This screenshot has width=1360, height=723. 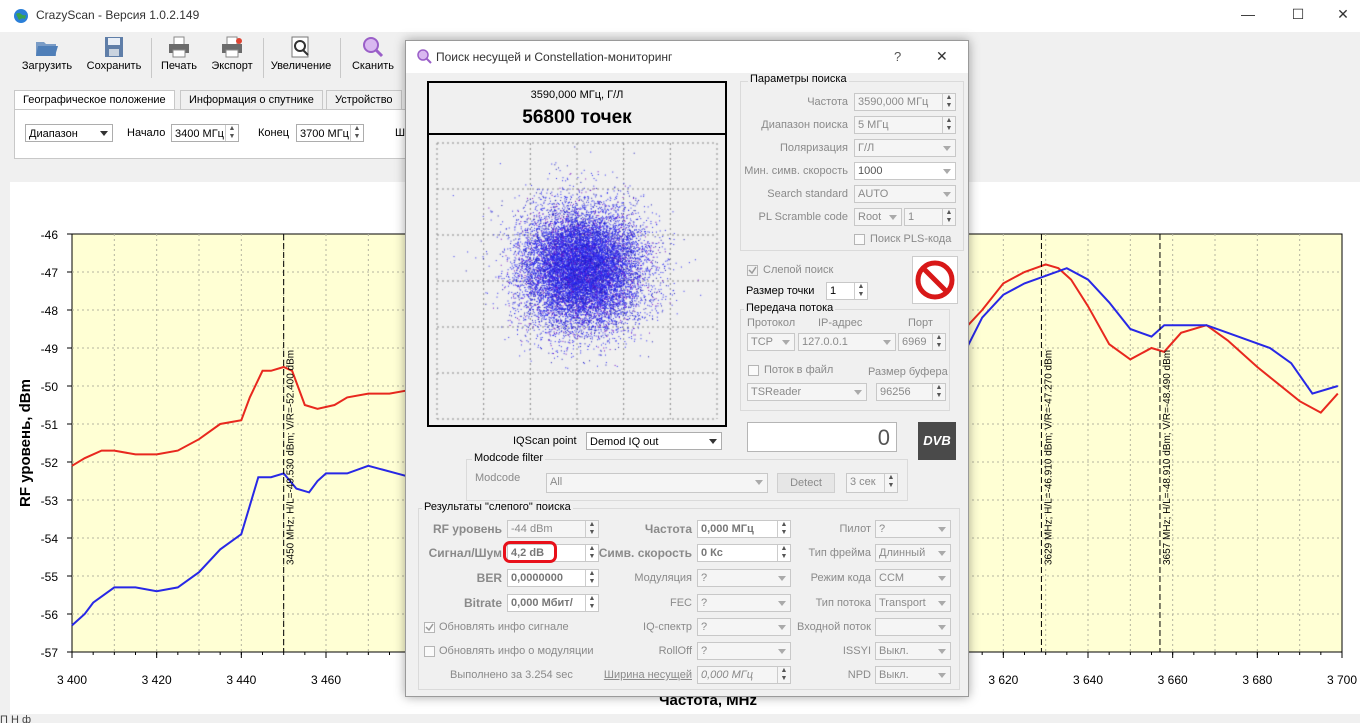 I want to click on export-button: Экспорт, so click(x=232, y=58).